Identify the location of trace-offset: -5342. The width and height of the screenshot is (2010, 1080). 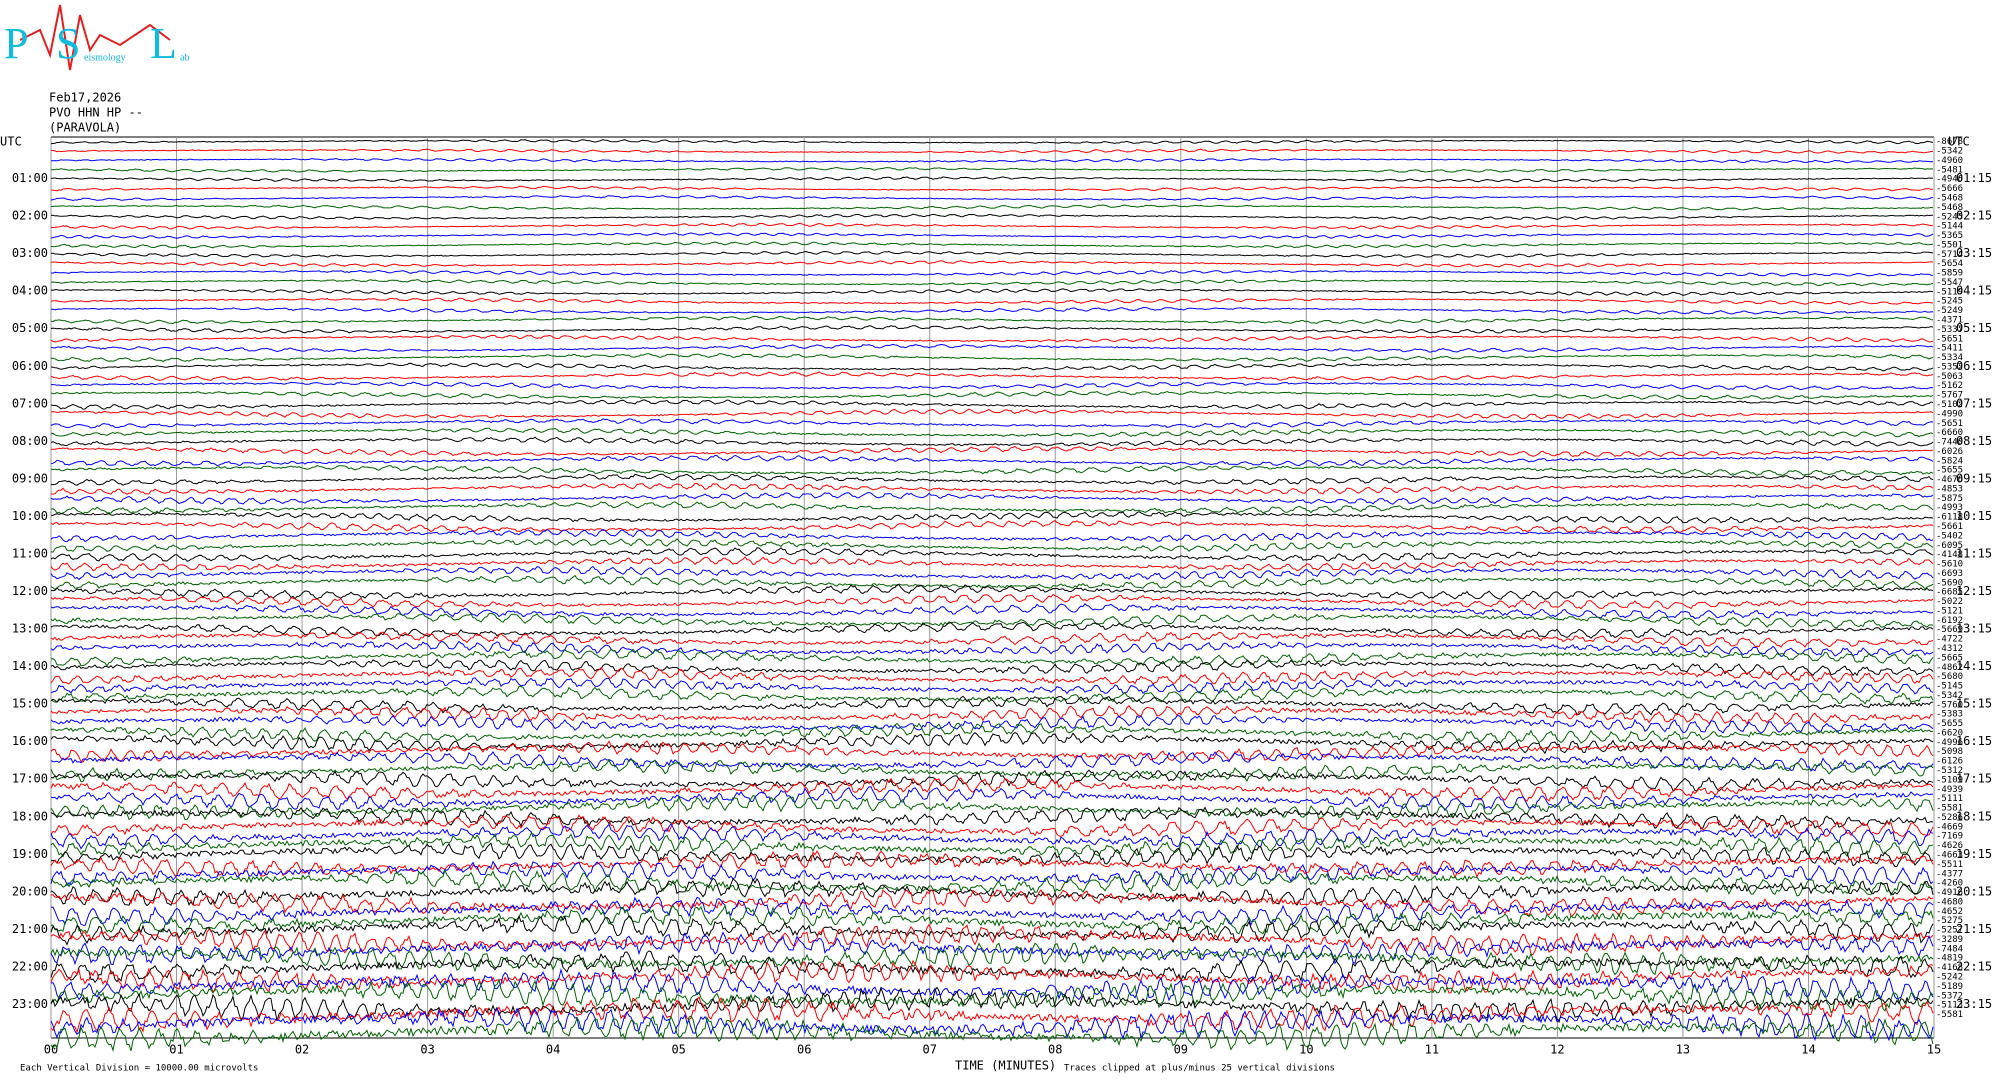
(1949, 696).